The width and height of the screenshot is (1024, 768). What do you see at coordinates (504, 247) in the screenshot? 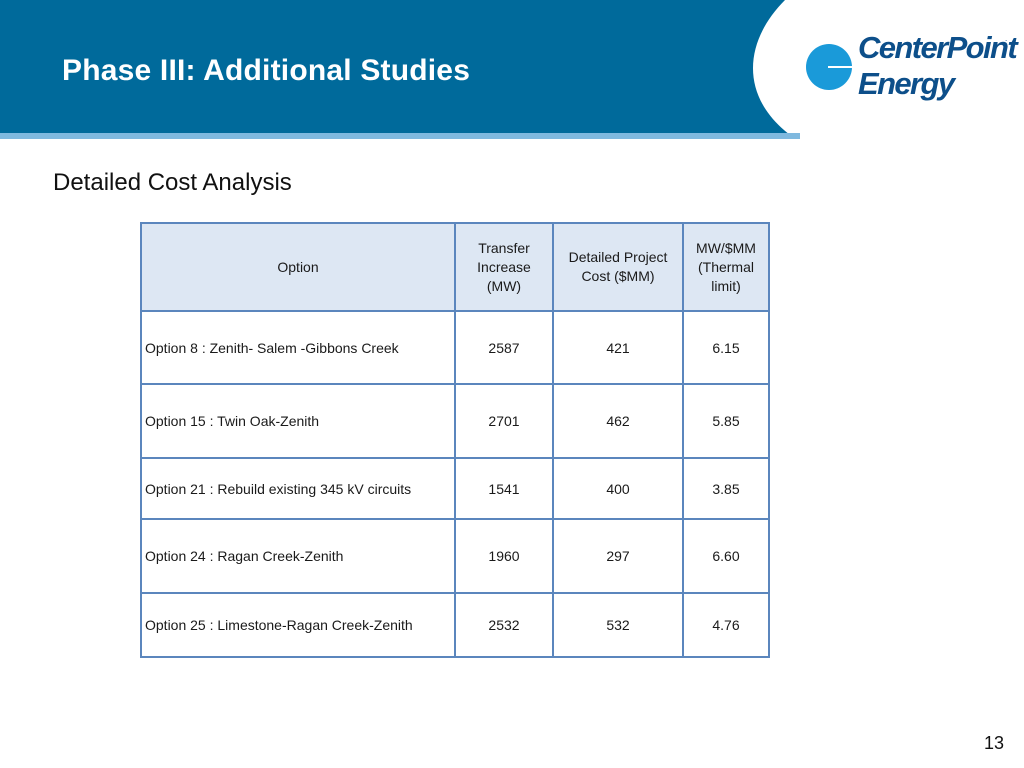
I see `header-transfer-line1: Transfer` at bounding box center [504, 247].